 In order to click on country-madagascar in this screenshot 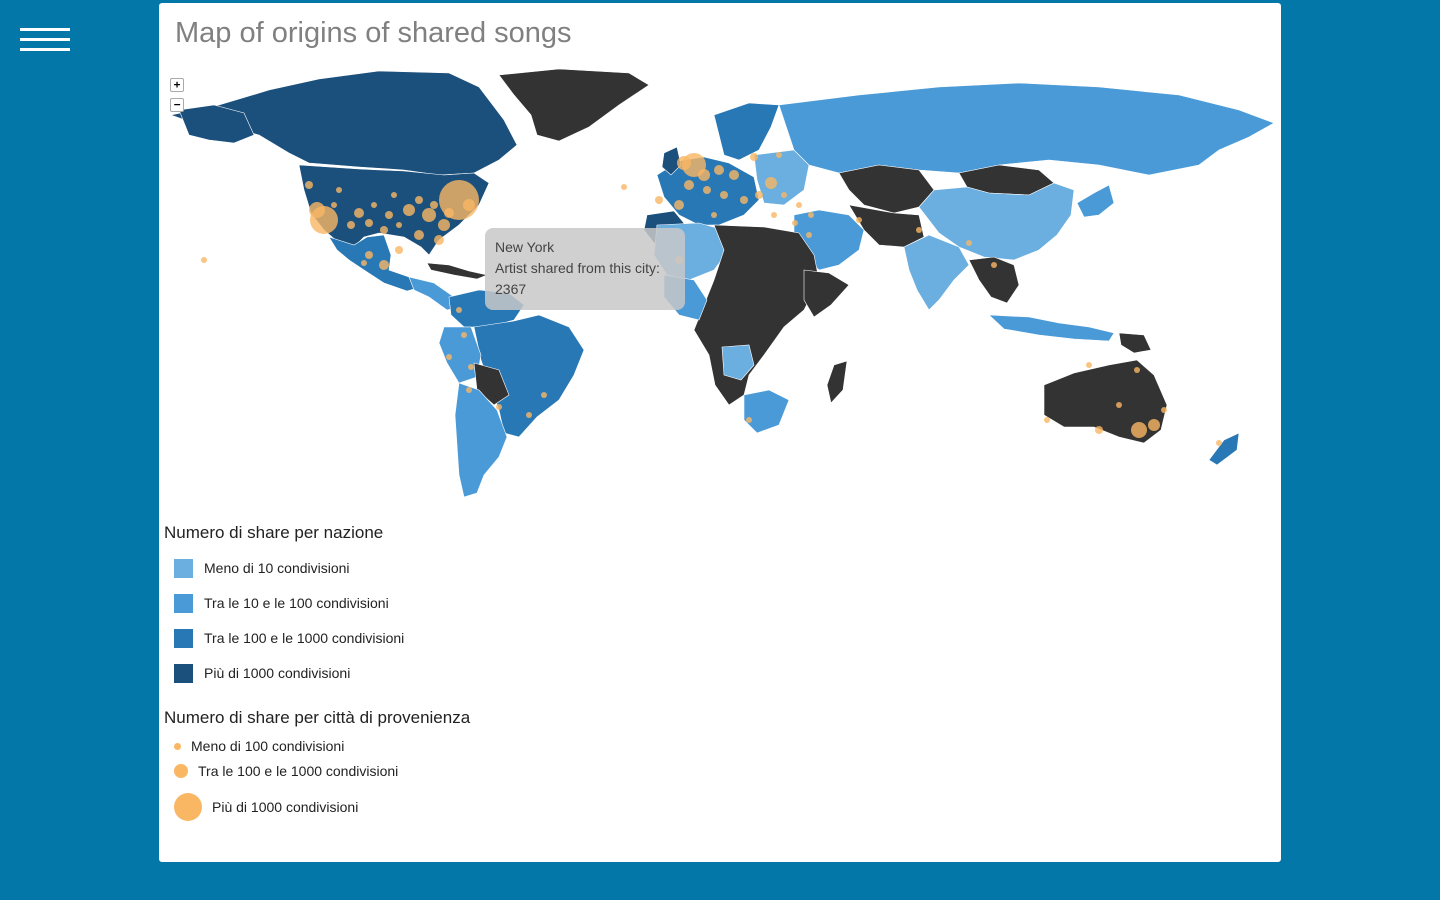, I will do `click(837, 382)`.